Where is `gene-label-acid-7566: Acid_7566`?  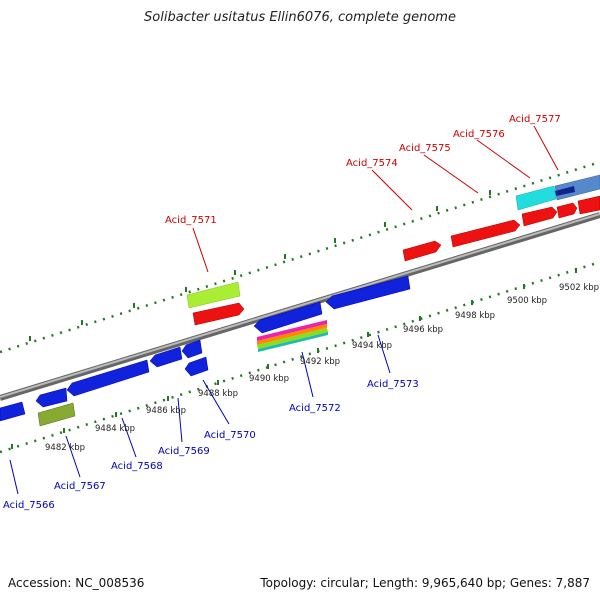
gene-label-acid-7566: Acid_7566 is located at coordinates (29, 505).